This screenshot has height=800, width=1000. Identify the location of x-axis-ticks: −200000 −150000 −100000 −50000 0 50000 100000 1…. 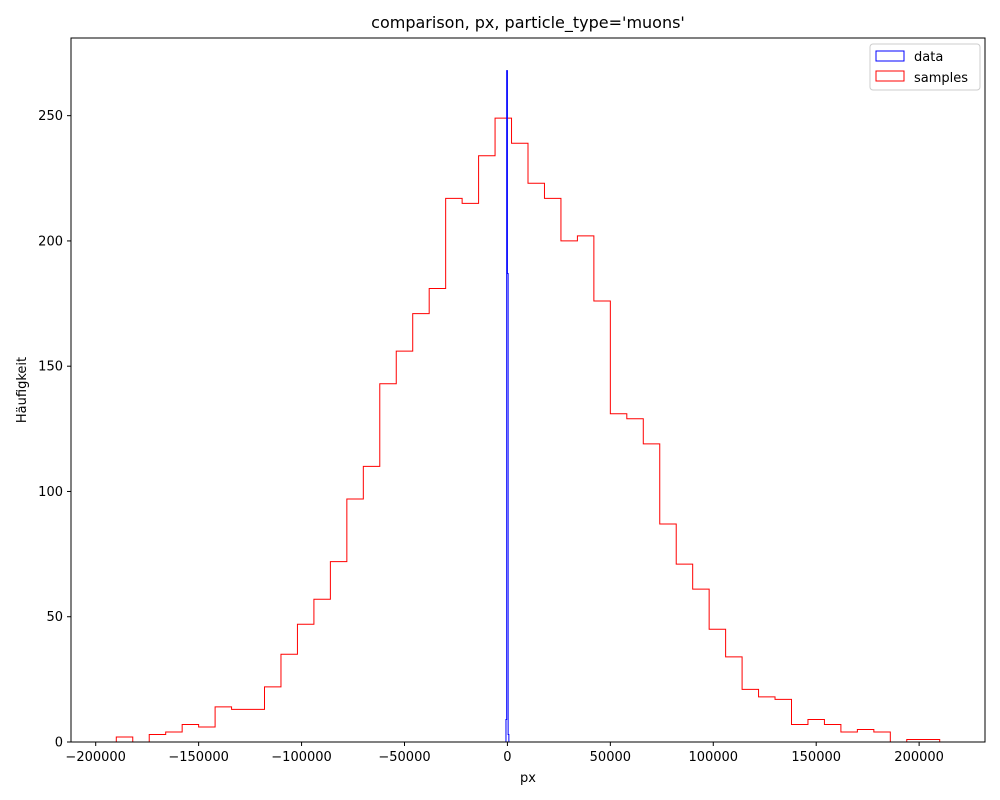
(504, 753).